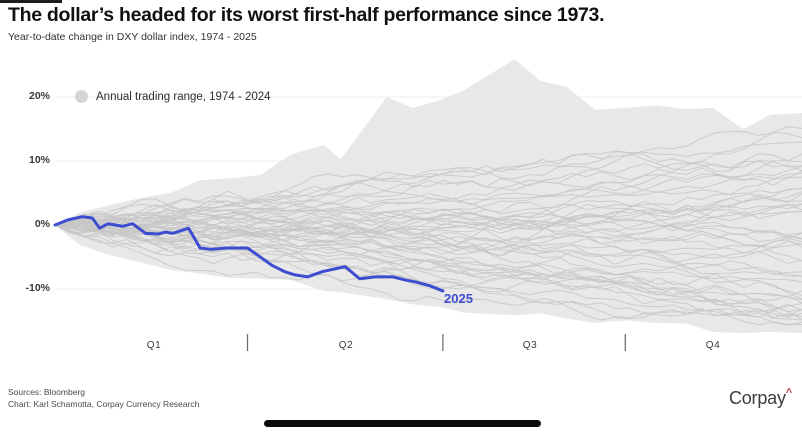 The image size is (802, 433). What do you see at coordinates (757, 398) in the screenshot?
I see `corpay-logo-text: Corpay` at bounding box center [757, 398].